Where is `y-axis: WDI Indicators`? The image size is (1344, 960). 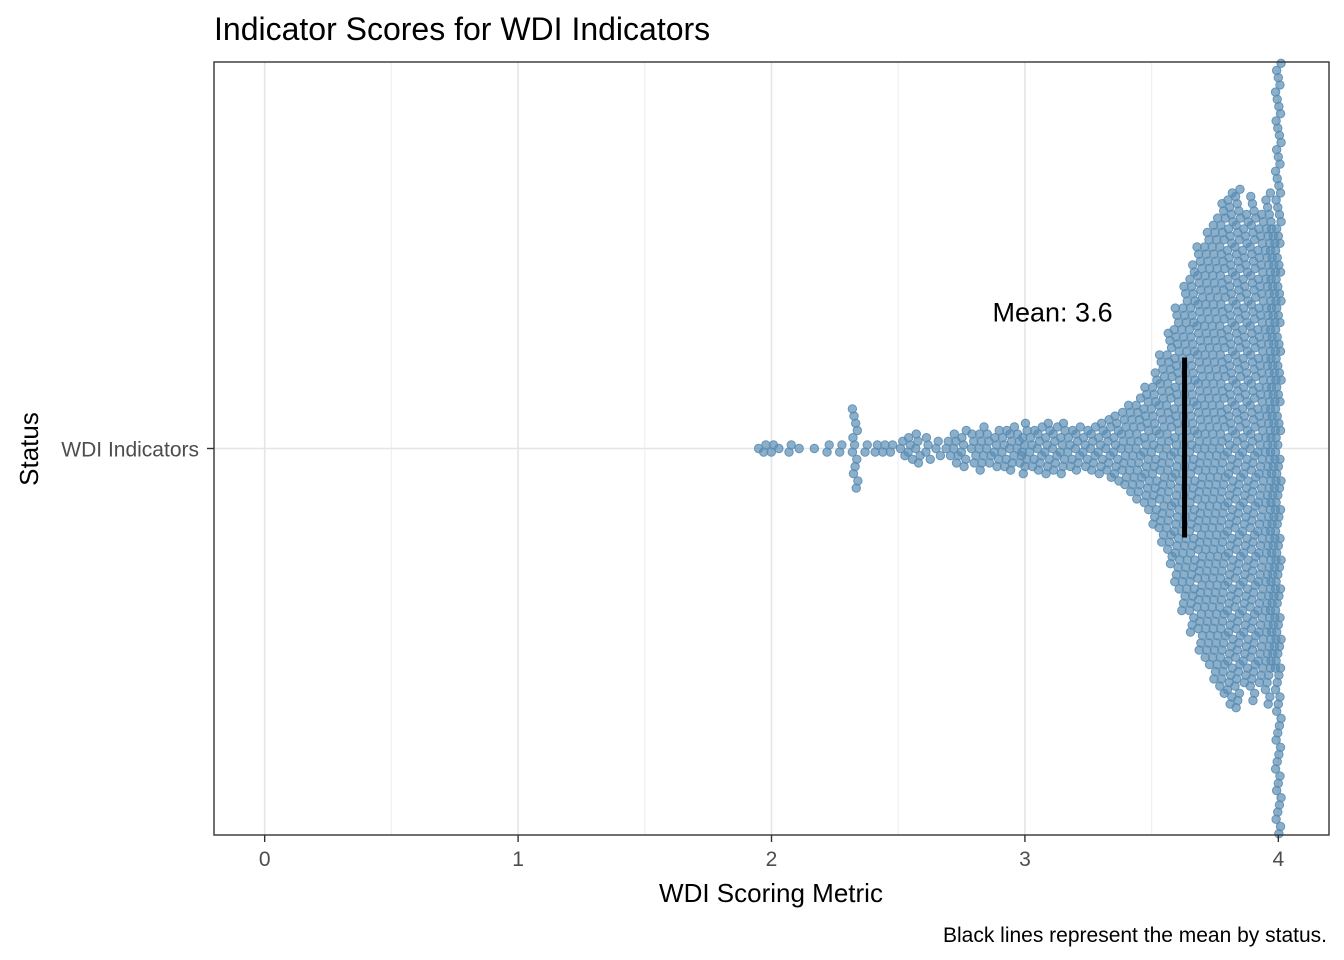 y-axis: WDI Indicators is located at coordinates (137, 450).